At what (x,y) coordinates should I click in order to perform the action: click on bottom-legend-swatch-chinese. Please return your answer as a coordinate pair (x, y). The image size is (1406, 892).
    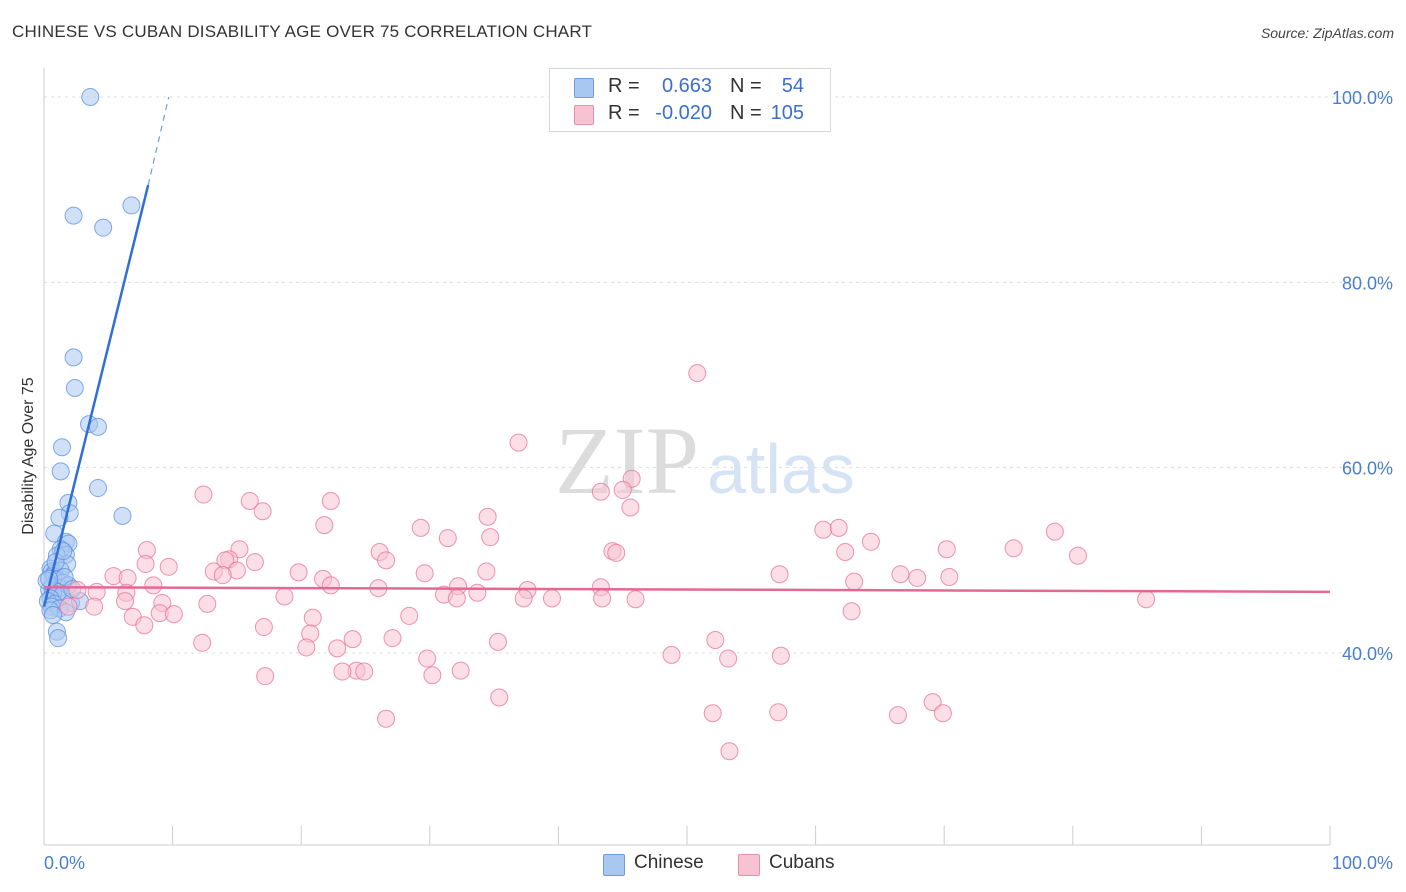
    Looking at the image, I should click on (614, 865).